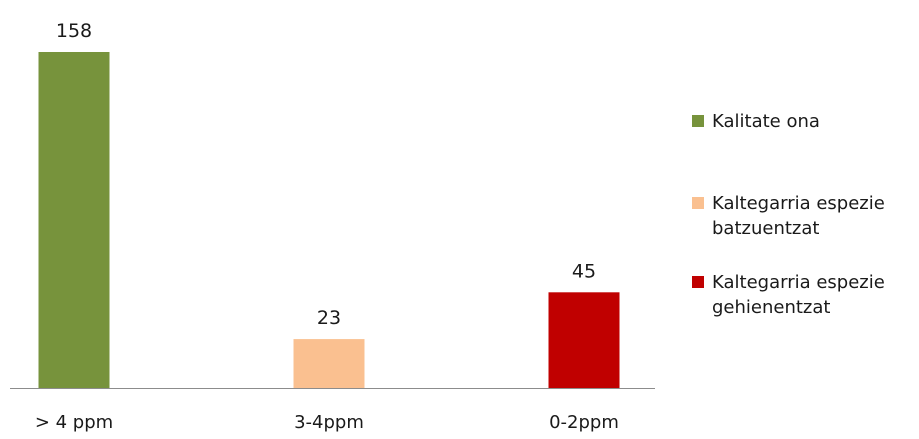  What do you see at coordinates (765, 228) in the screenshot?
I see `legend-label-1-line-1: batzuentzat` at bounding box center [765, 228].